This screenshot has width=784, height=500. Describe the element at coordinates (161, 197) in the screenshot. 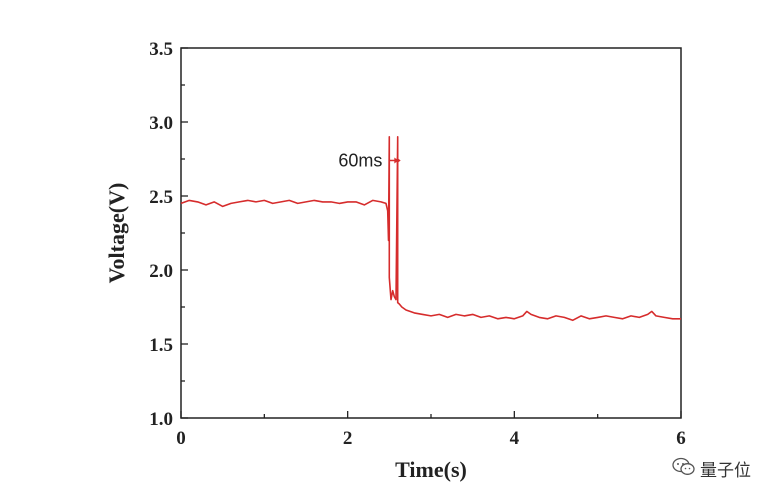

I see `y-tick-label: 2.5` at that location.